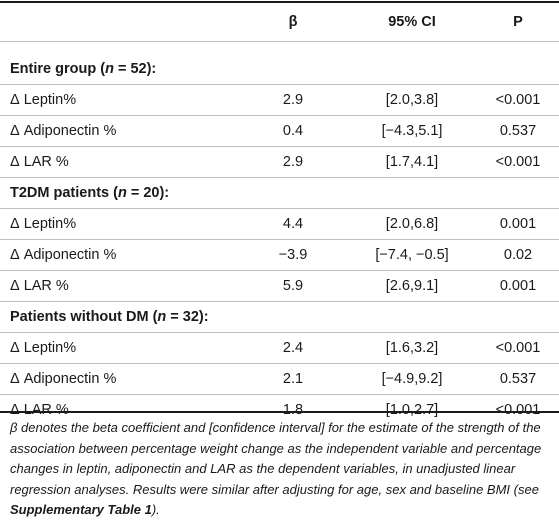 This screenshot has width=559, height=521. I want to click on table-row: Δ Adiponectin % 2.1 [−4.9,9.2] 0.537, so click(279, 379).